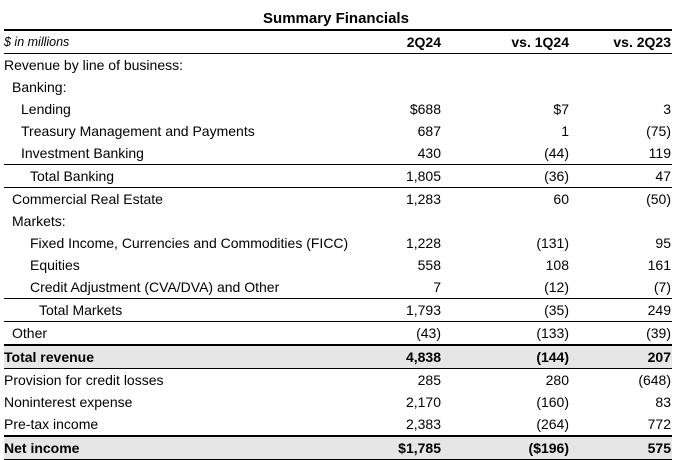 The image size is (684, 460). What do you see at coordinates (338, 153) in the screenshot?
I see `table-row: Investment Banking 430 (44) 119` at bounding box center [338, 153].